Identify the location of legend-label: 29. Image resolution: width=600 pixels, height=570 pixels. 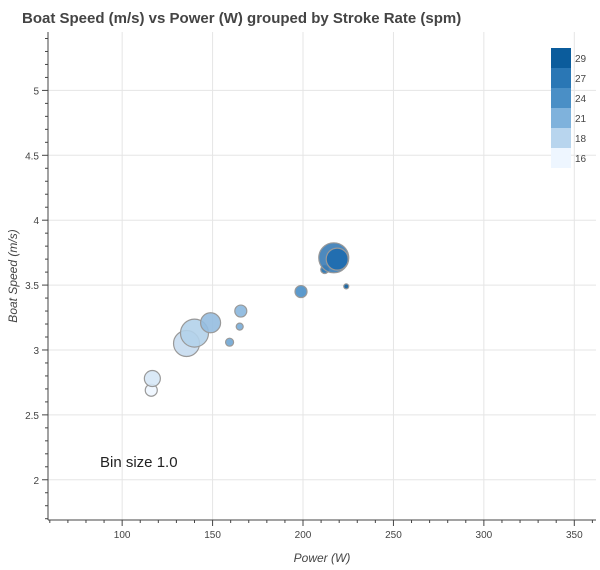
(581, 59).